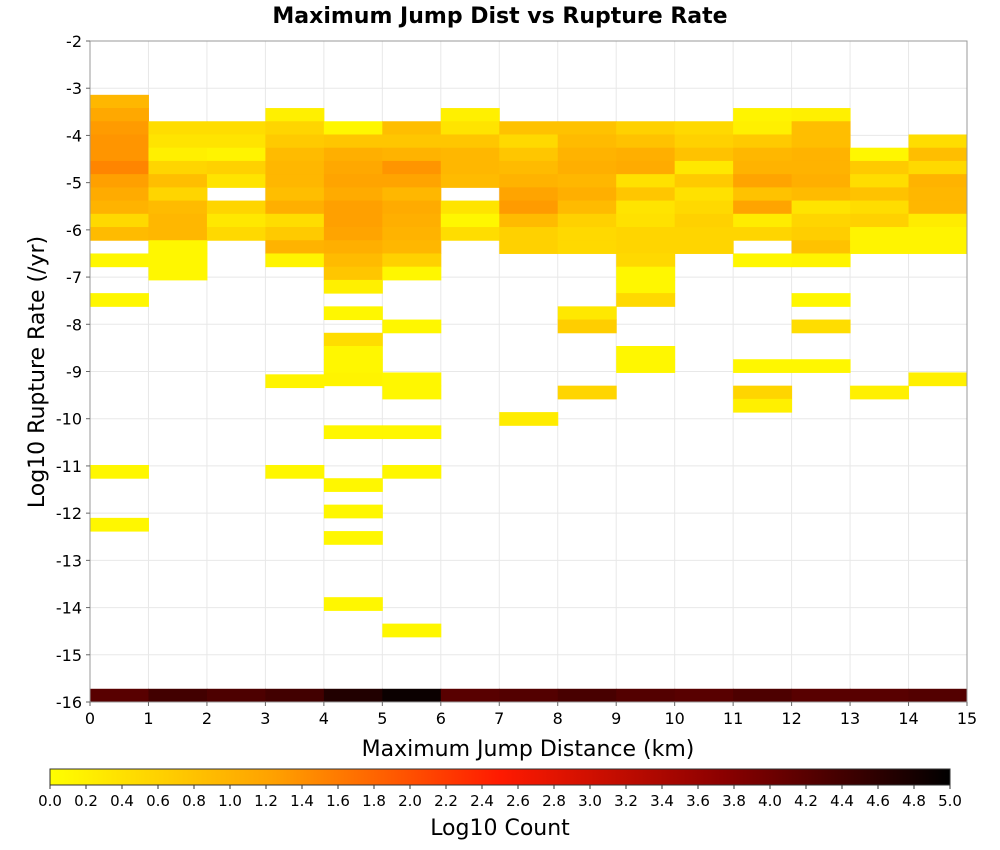  I want to click on x-tick-label: 7, so click(499, 718).